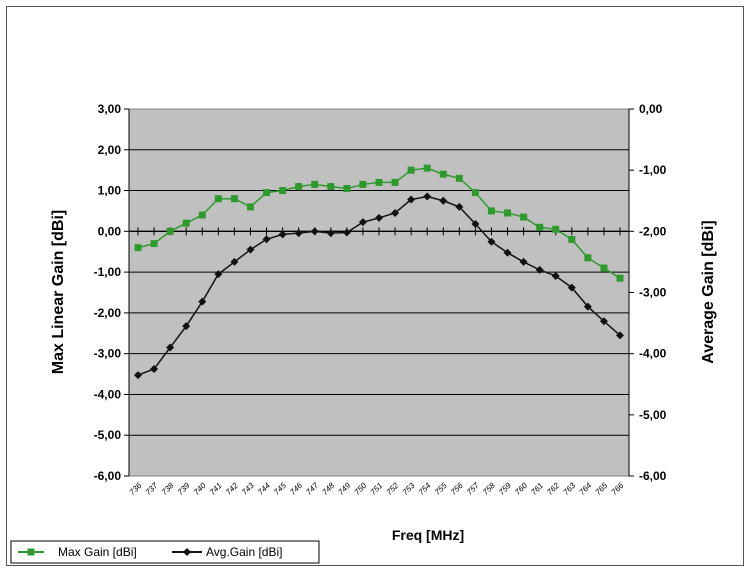 The image size is (751, 572). What do you see at coordinates (108, 476) in the screenshot?
I see `y-left-tick-label: -6,00` at bounding box center [108, 476].